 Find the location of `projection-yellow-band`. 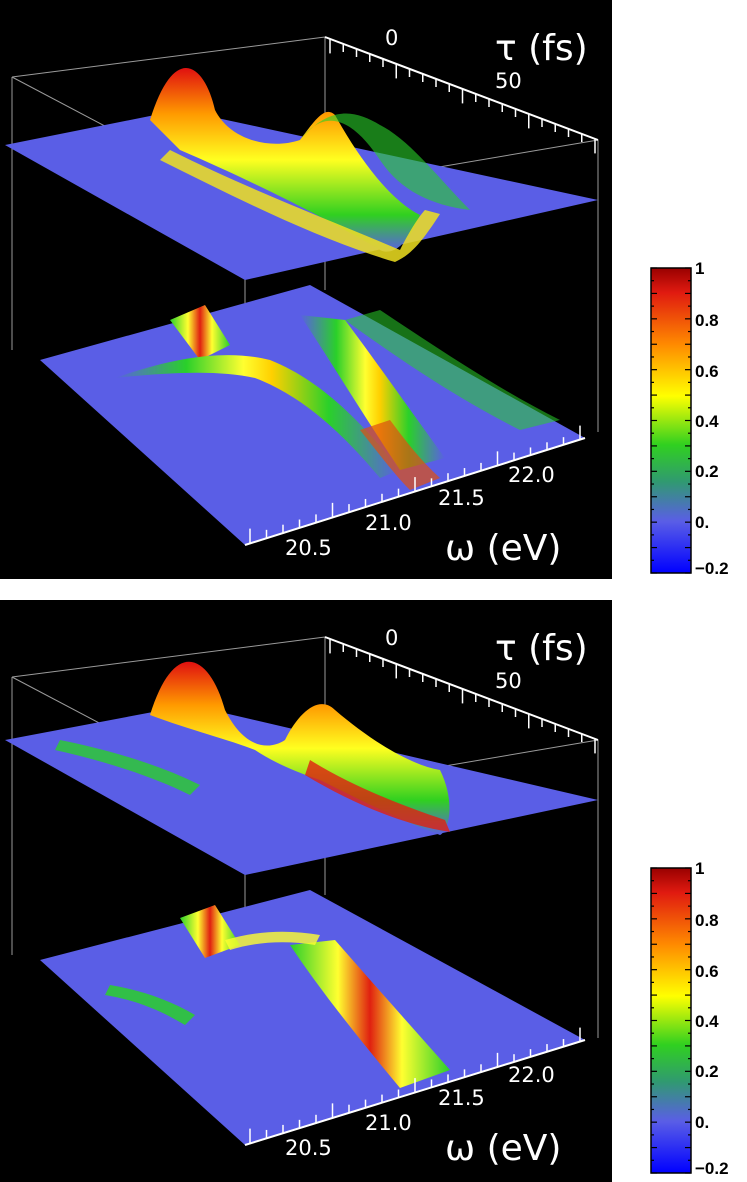

projection-yellow-band is located at coordinates (272, 940).